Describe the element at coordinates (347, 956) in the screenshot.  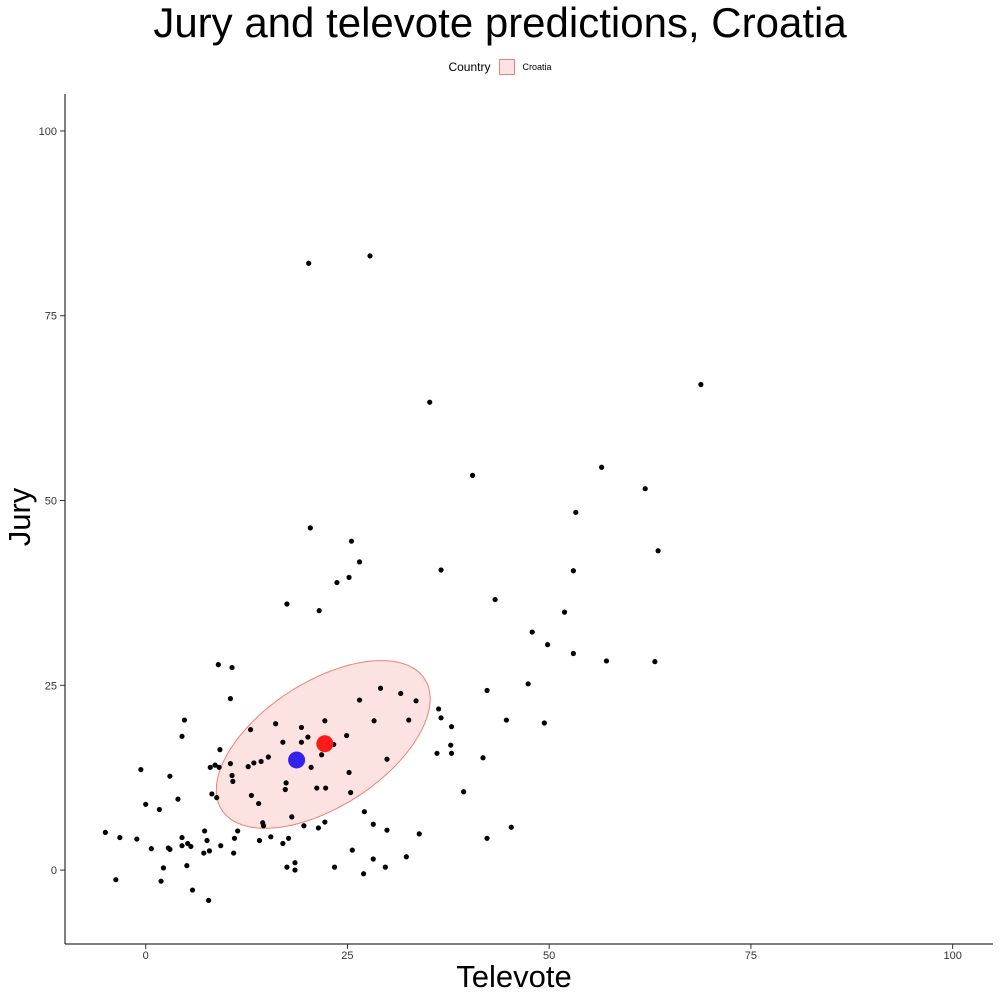
I see `x-tick-label: 25` at that location.